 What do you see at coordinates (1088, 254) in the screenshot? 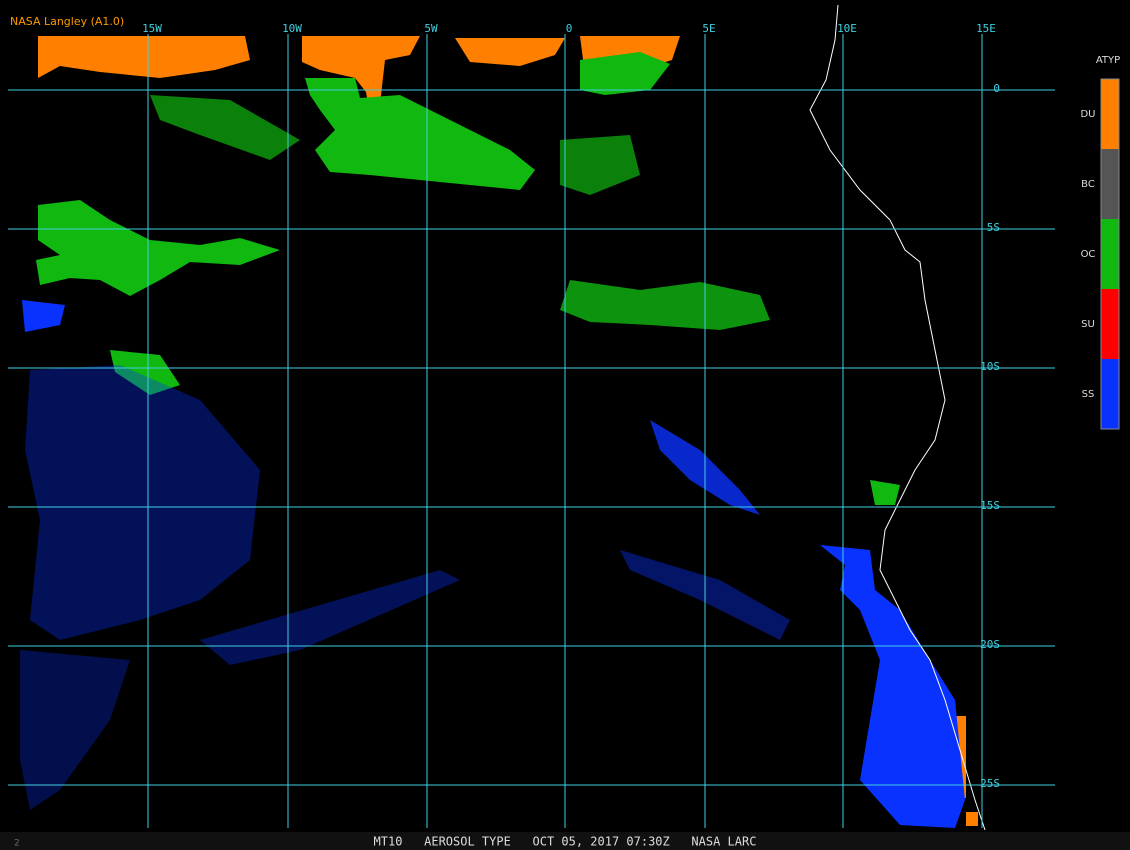
I see `legend-label: OC` at bounding box center [1088, 254].